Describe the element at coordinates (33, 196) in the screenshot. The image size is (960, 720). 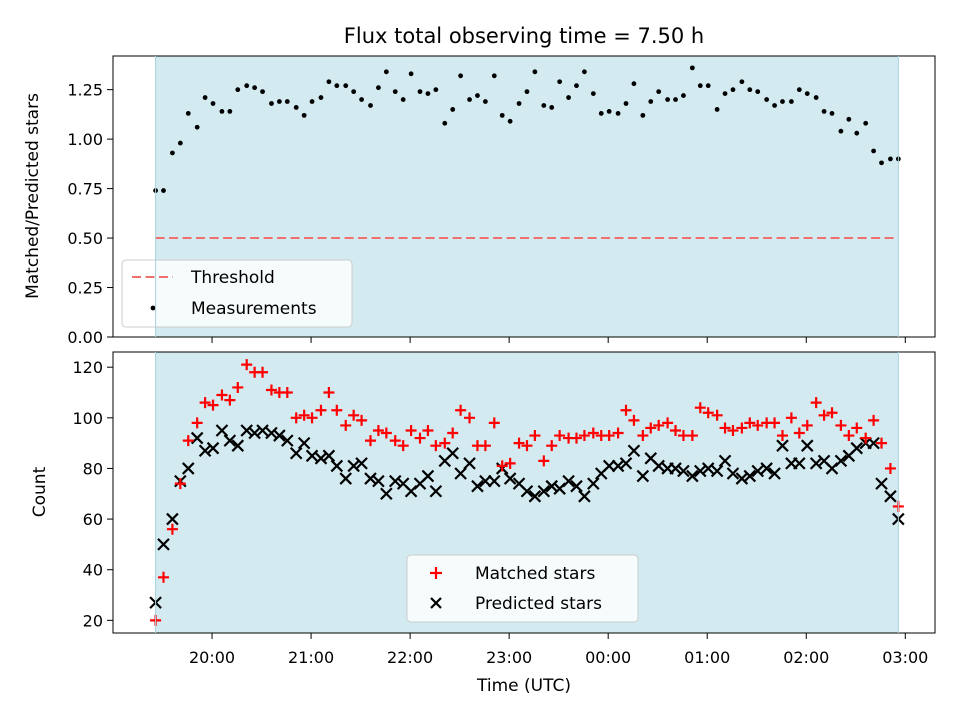
I see `top-ylabel: Matched/Predicted stars` at that location.